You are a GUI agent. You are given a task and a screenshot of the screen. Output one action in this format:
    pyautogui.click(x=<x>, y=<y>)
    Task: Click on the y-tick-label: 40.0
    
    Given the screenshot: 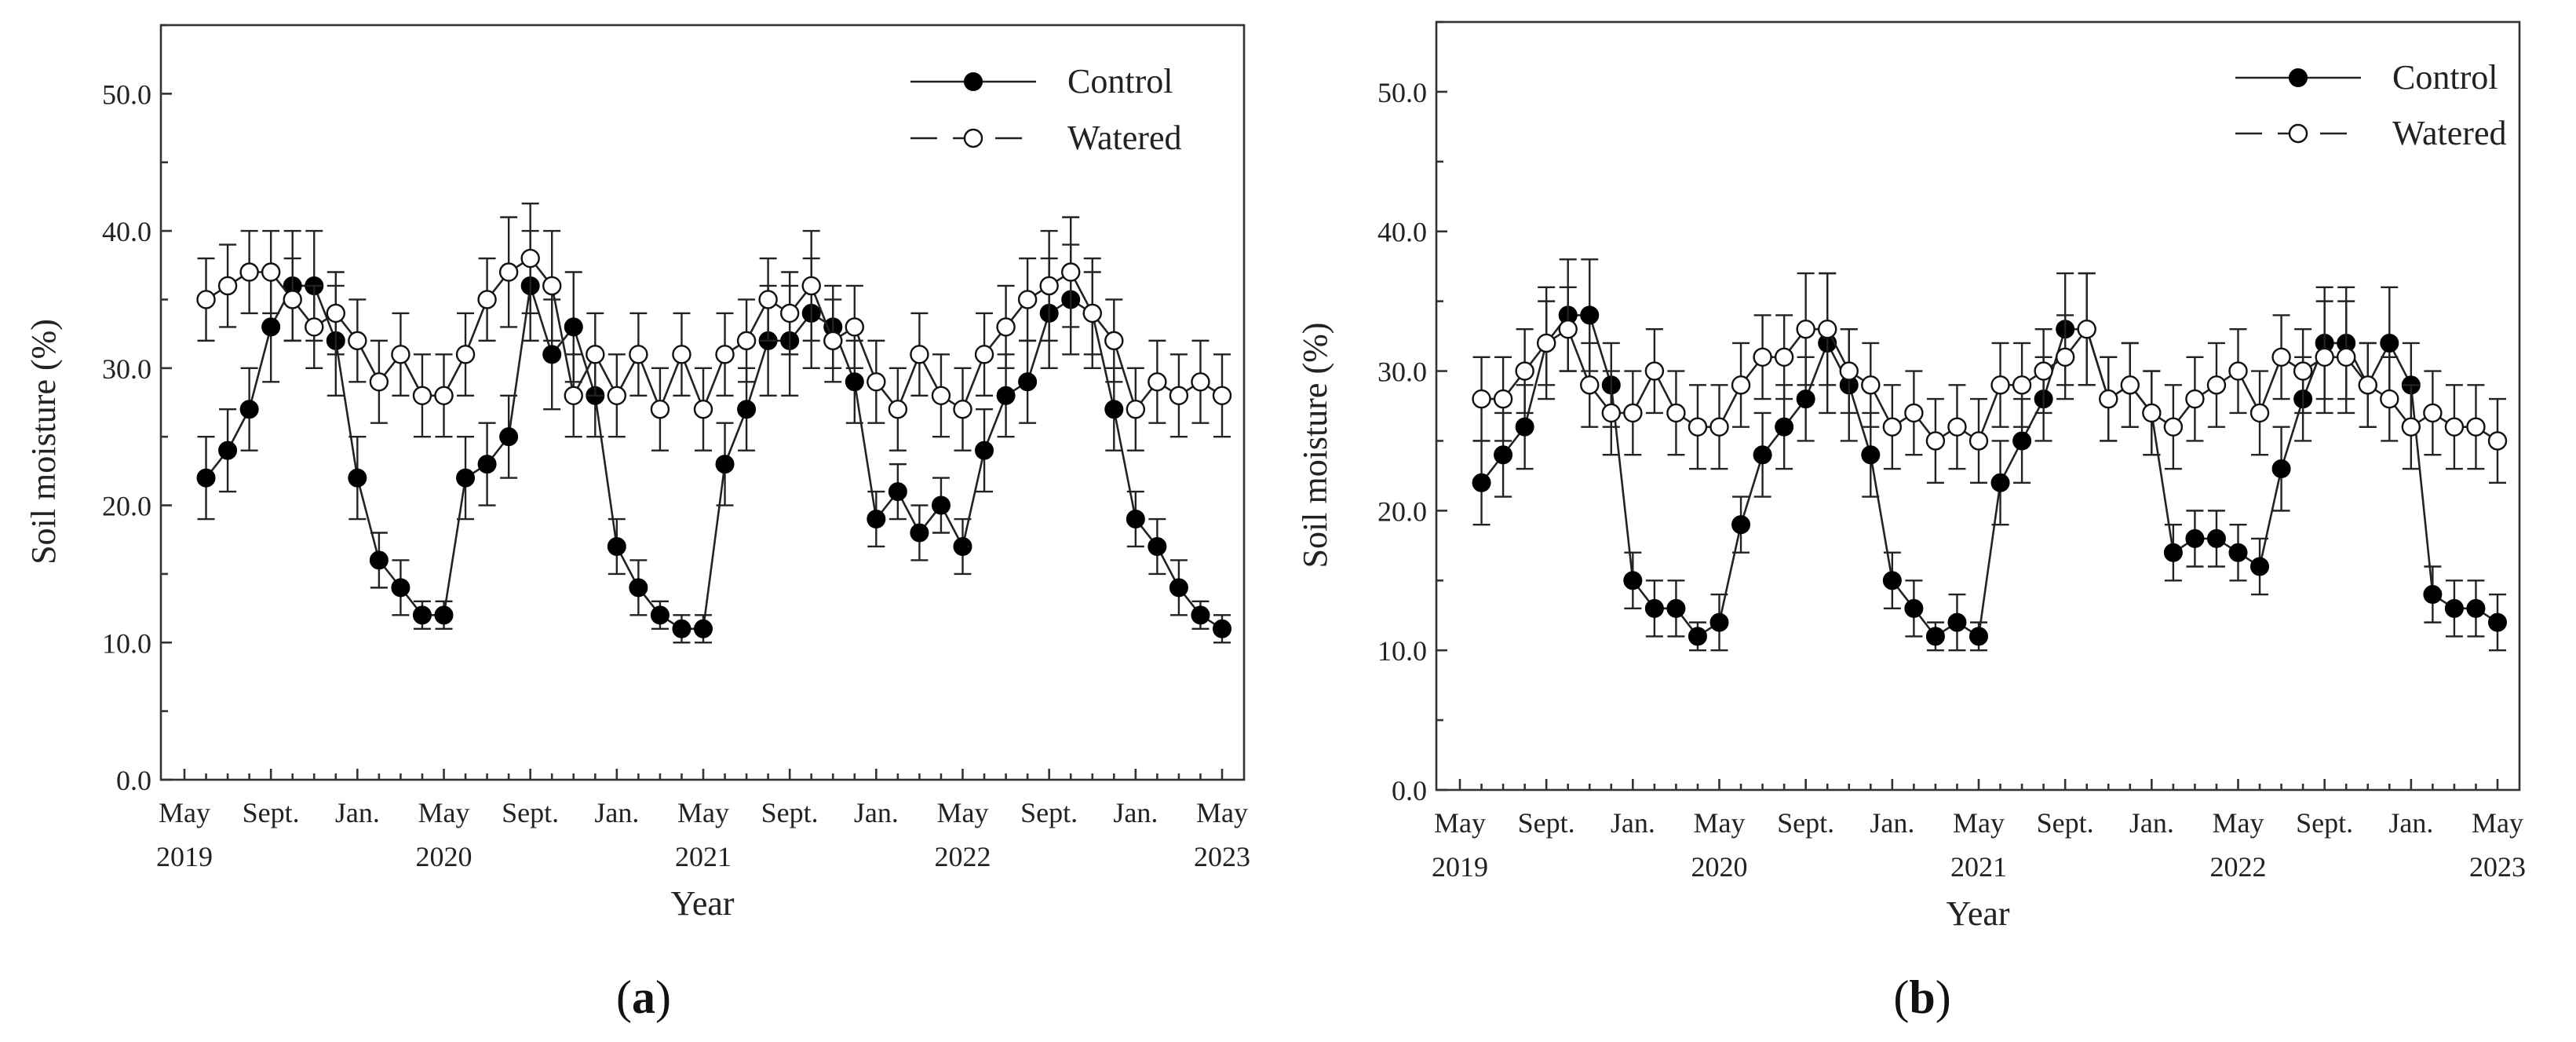 What is the action you would take?
    pyautogui.click(x=1402, y=232)
    